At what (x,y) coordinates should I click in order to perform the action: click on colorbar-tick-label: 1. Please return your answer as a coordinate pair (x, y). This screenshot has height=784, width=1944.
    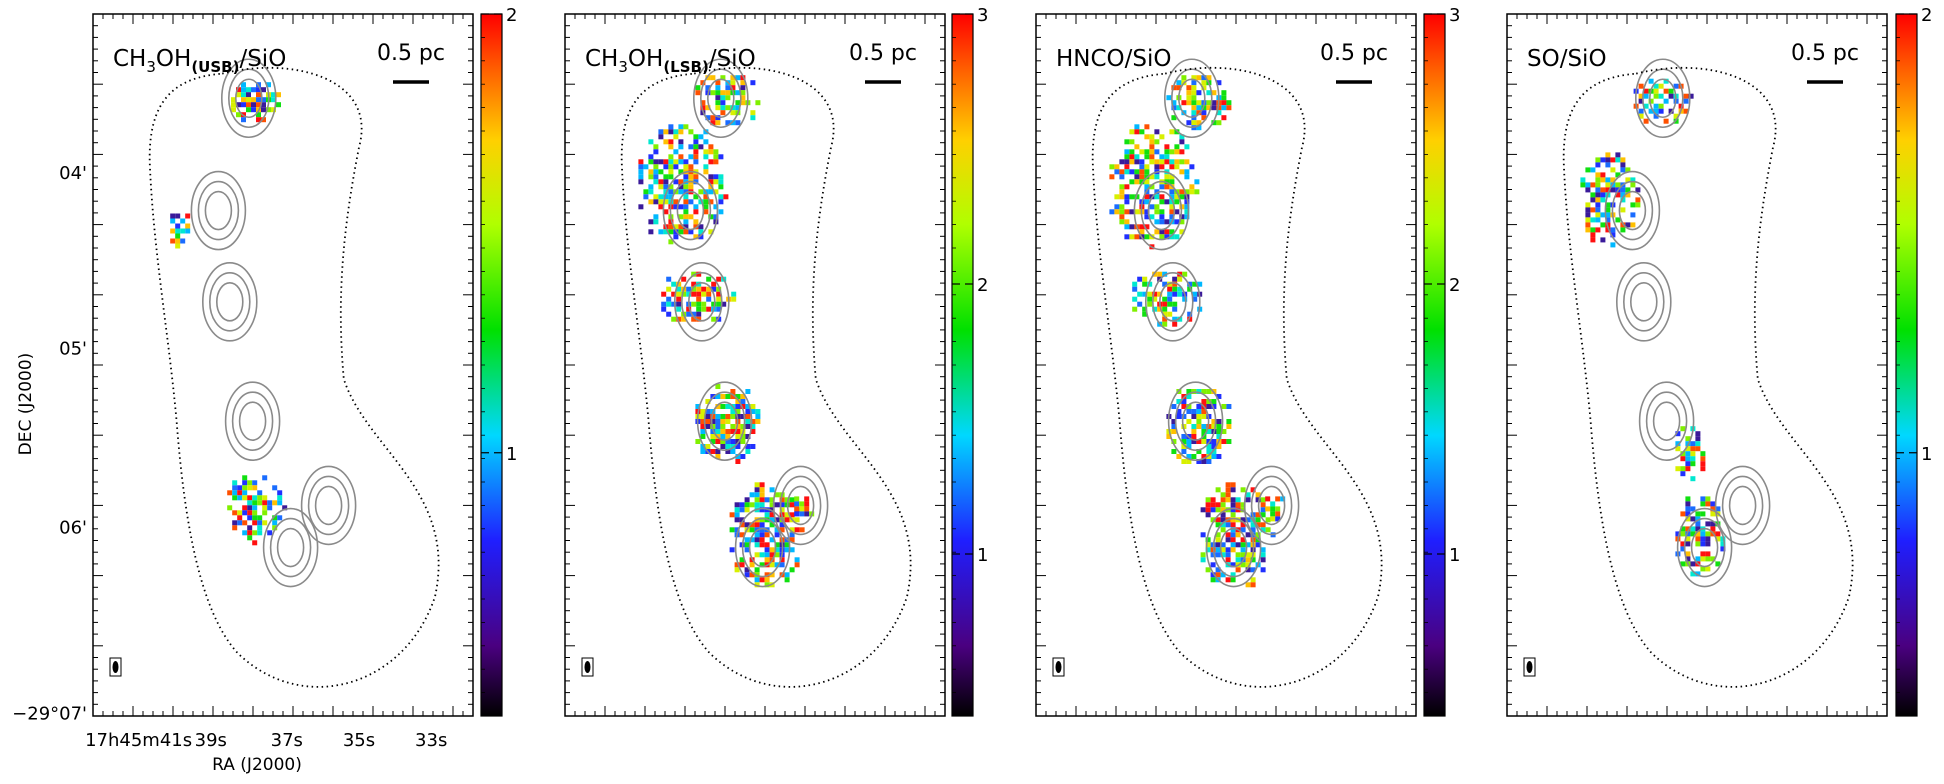
    Looking at the image, I should click on (982, 555).